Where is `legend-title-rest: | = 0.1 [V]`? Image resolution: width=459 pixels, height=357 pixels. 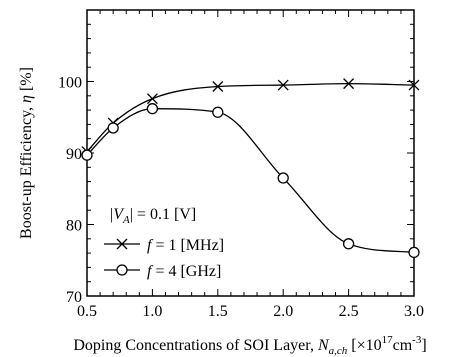
legend-title-rest: | = 0.1 [V] is located at coordinates (163, 214).